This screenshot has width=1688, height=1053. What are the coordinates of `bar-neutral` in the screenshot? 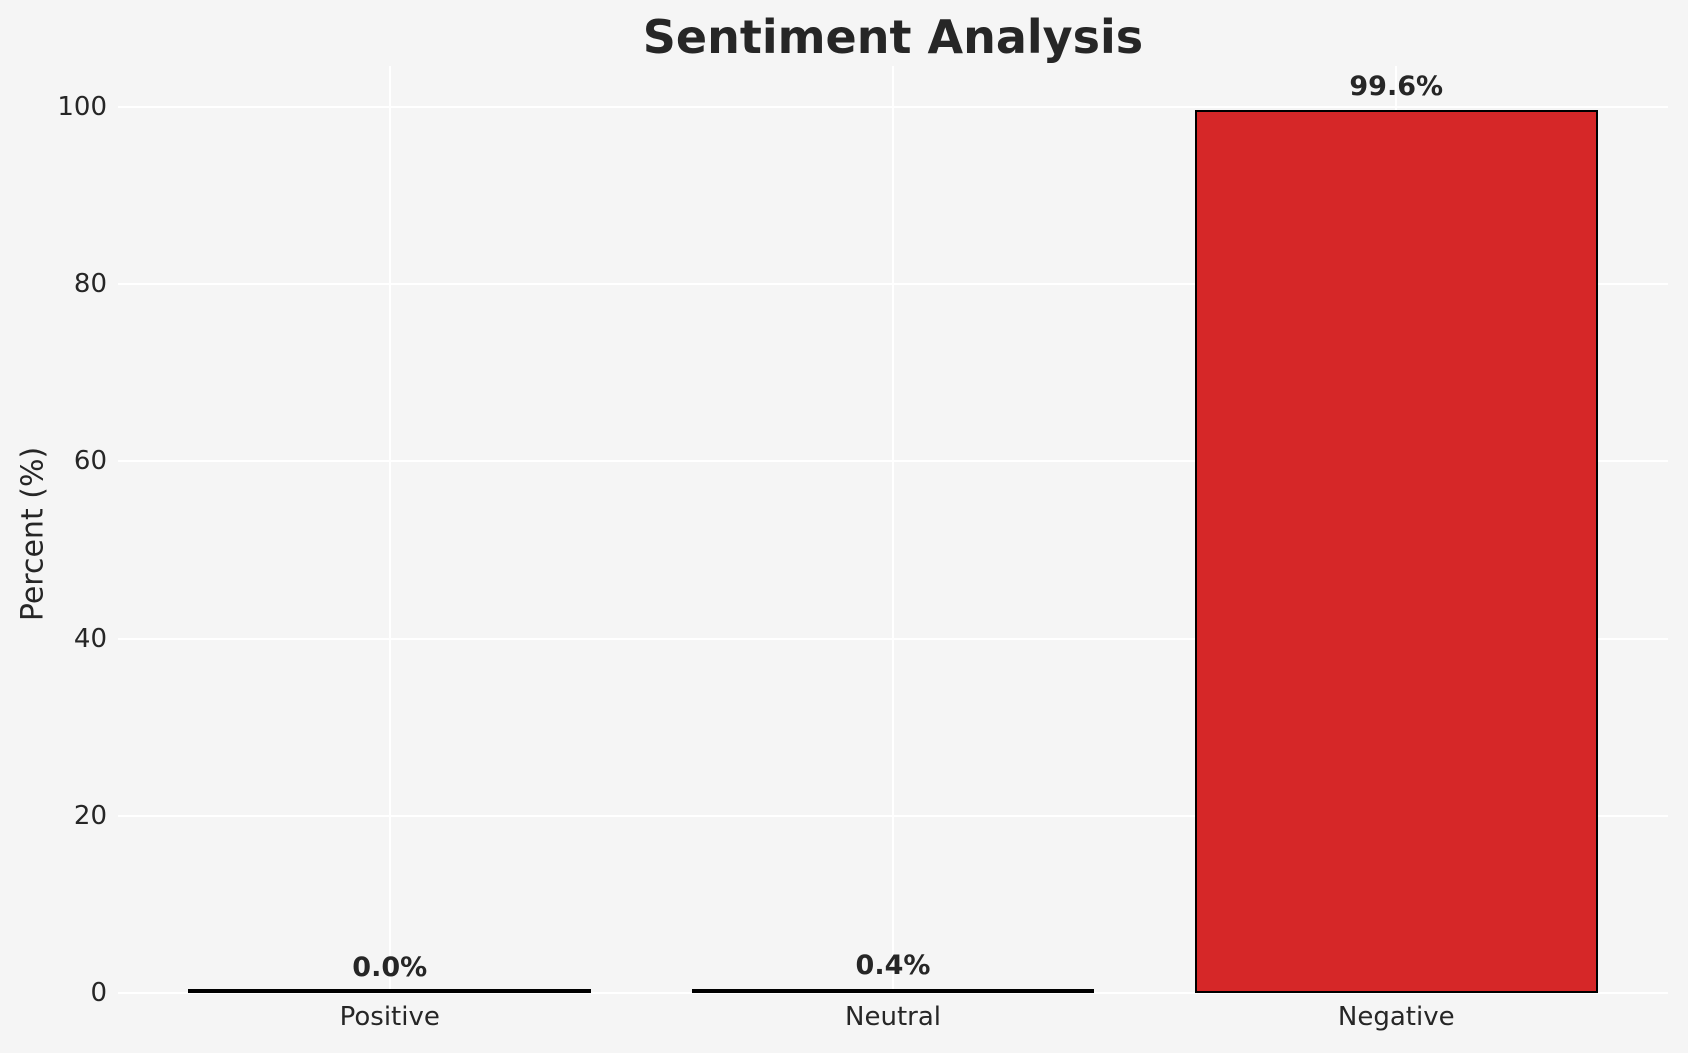 It's located at (893, 991).